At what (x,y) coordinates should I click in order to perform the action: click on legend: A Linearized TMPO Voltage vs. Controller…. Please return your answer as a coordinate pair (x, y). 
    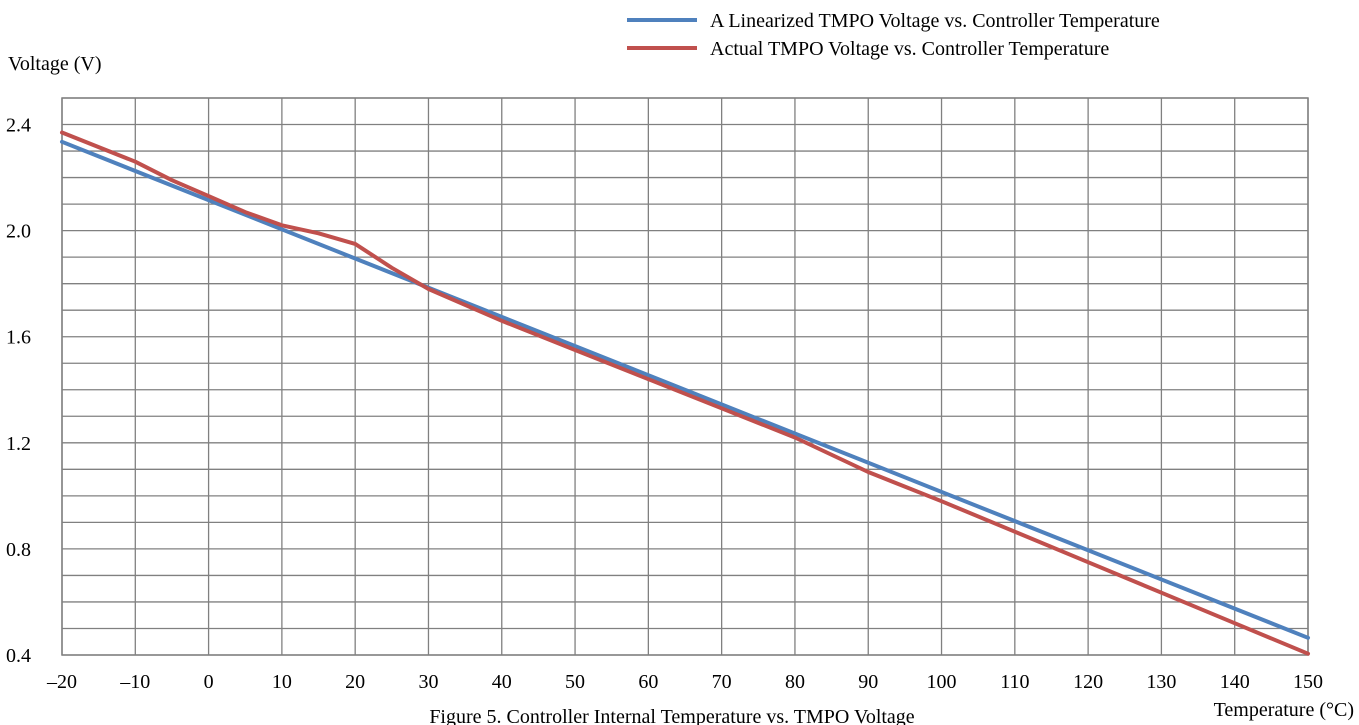
    Looking at the image, I should click on (893, 35).